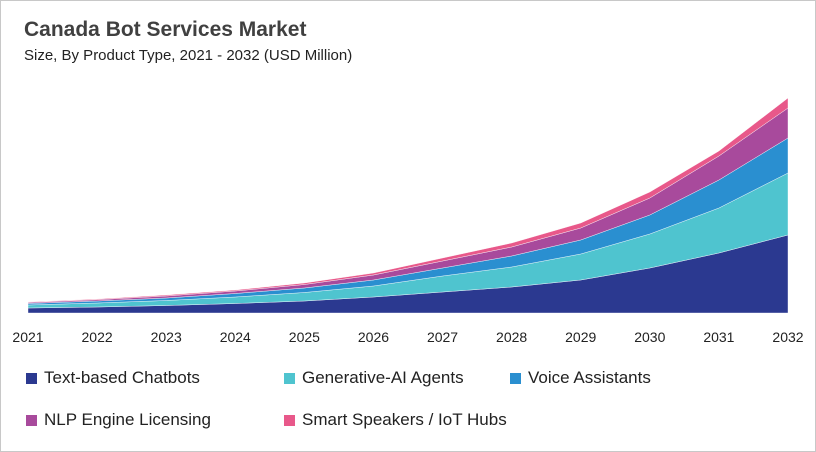  Describe the element at coordinates (235, 337) in the screenshot. I see `x-tick-label: 2024` at that location.